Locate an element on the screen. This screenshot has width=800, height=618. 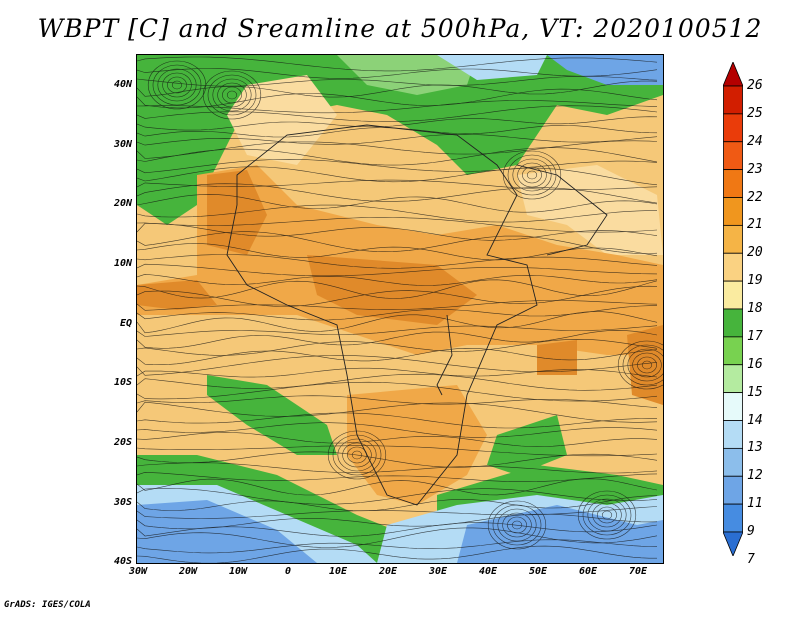
lat-label-20s: 20S is located at coordinates (122, 442).